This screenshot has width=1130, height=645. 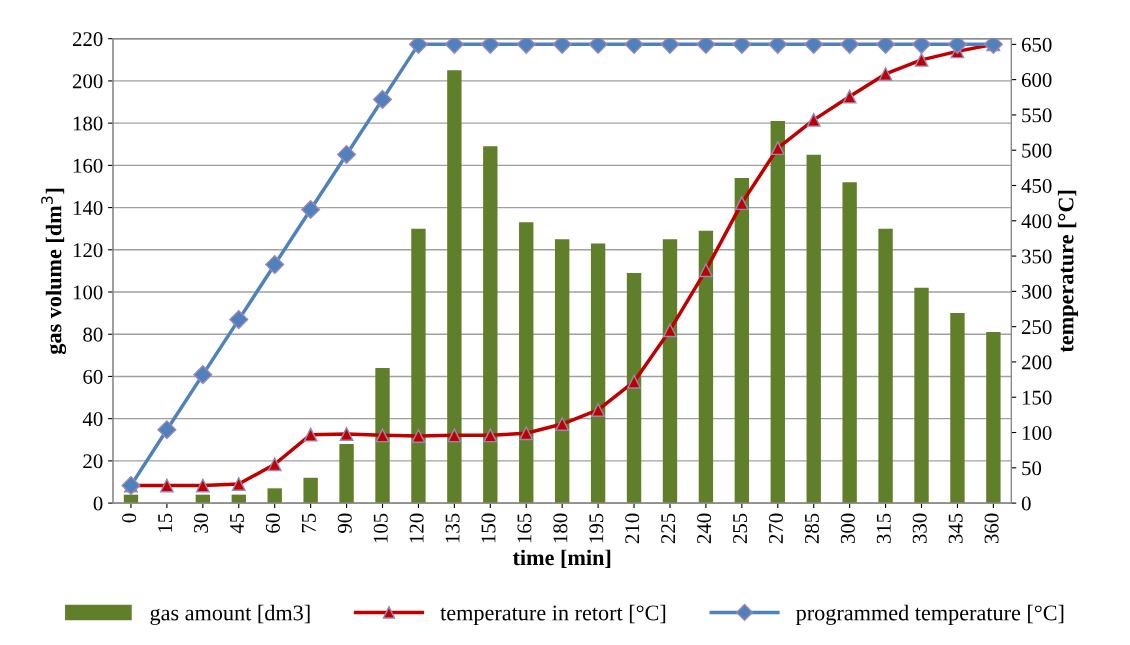 I want to click on x-tick-label: 45, so click(x=237, y=523).